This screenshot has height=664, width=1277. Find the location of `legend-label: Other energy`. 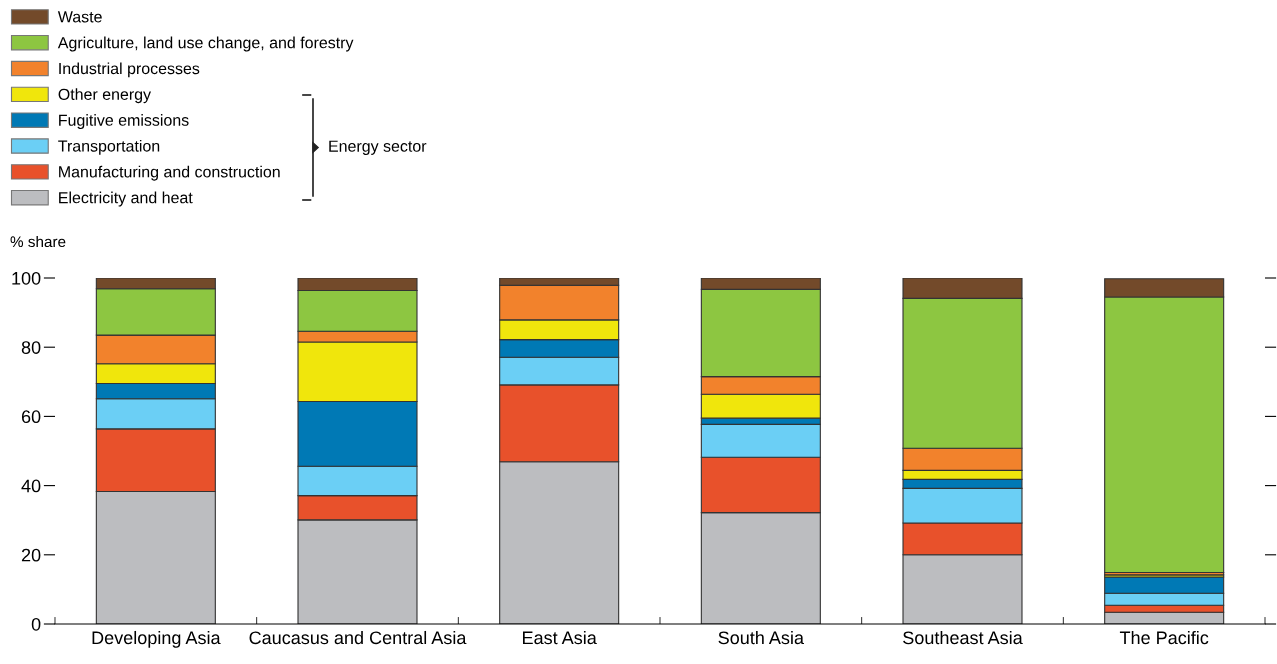

legend-label: Other energy is located at coordinates (105, 96).